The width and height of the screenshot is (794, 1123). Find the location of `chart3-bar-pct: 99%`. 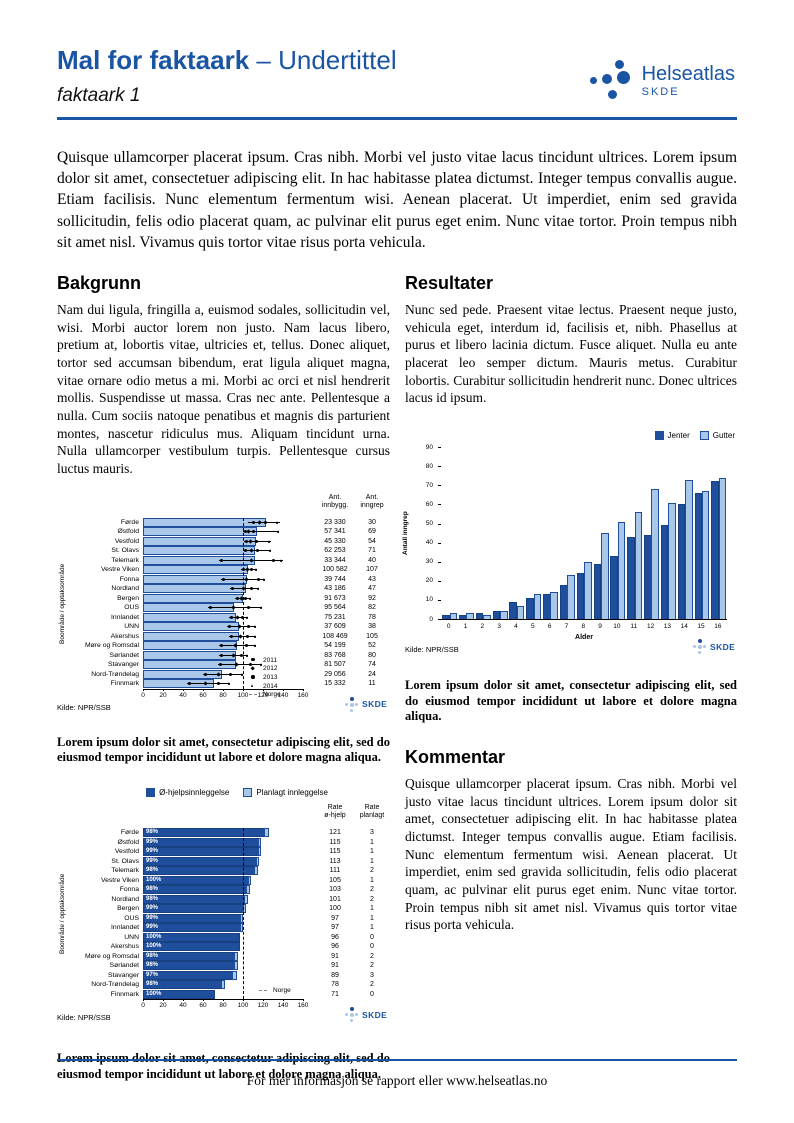

chart3-bar-pct: 99% is located at coordinates (152, 851).